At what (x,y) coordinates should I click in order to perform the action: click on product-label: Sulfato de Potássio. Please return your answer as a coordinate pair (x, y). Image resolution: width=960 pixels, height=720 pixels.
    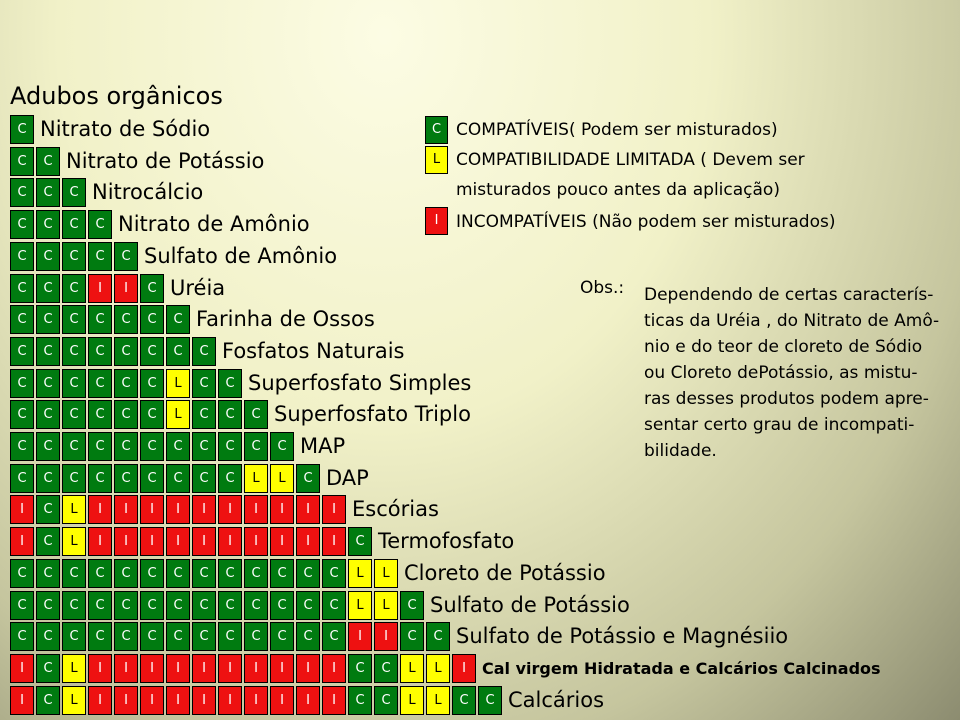
    Looking at the image, I should click on (530, 604).